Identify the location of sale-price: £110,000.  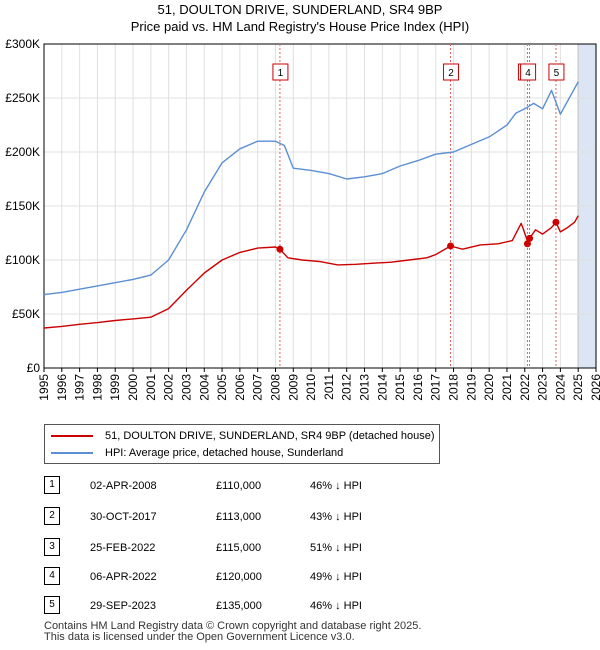
(239, 486).